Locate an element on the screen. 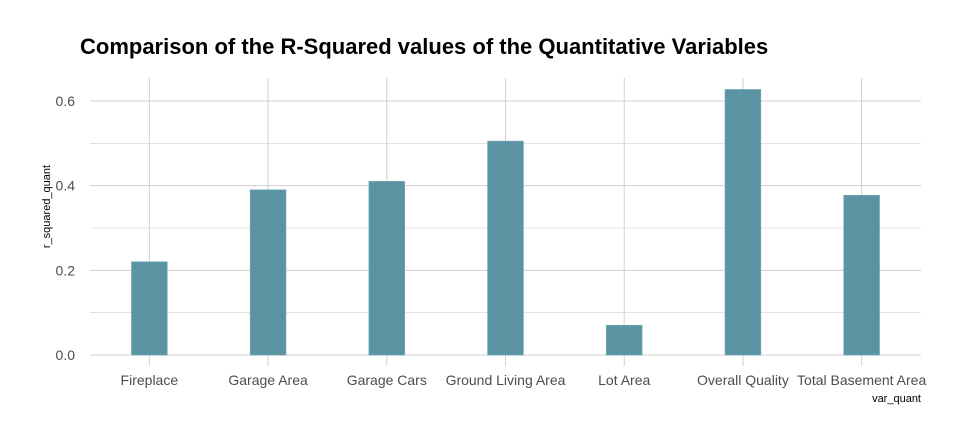  y-tick-label: 0.0 is located at coordinates (66, 355).